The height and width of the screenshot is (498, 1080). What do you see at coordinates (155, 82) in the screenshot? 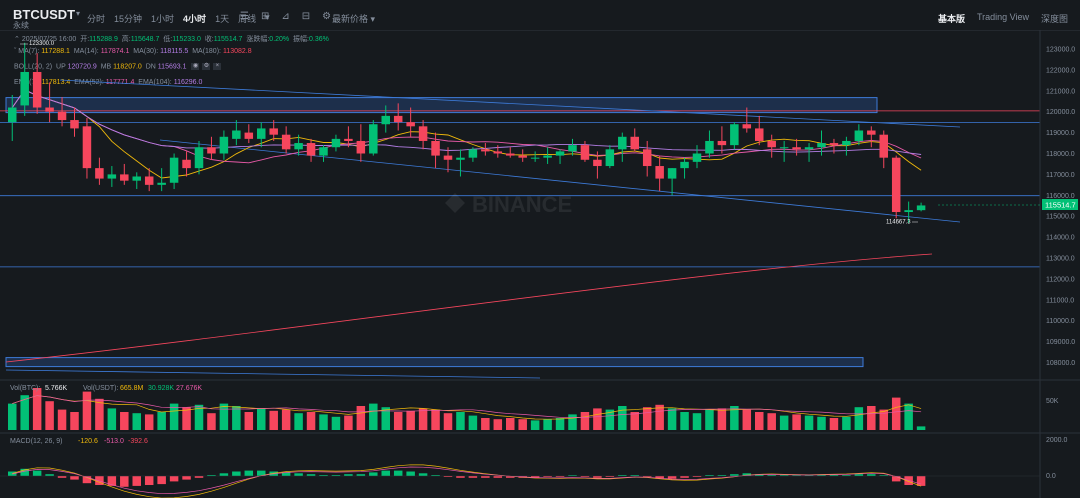
I see `ema104-label: EMA(104):` at bounding box center [155, 82].